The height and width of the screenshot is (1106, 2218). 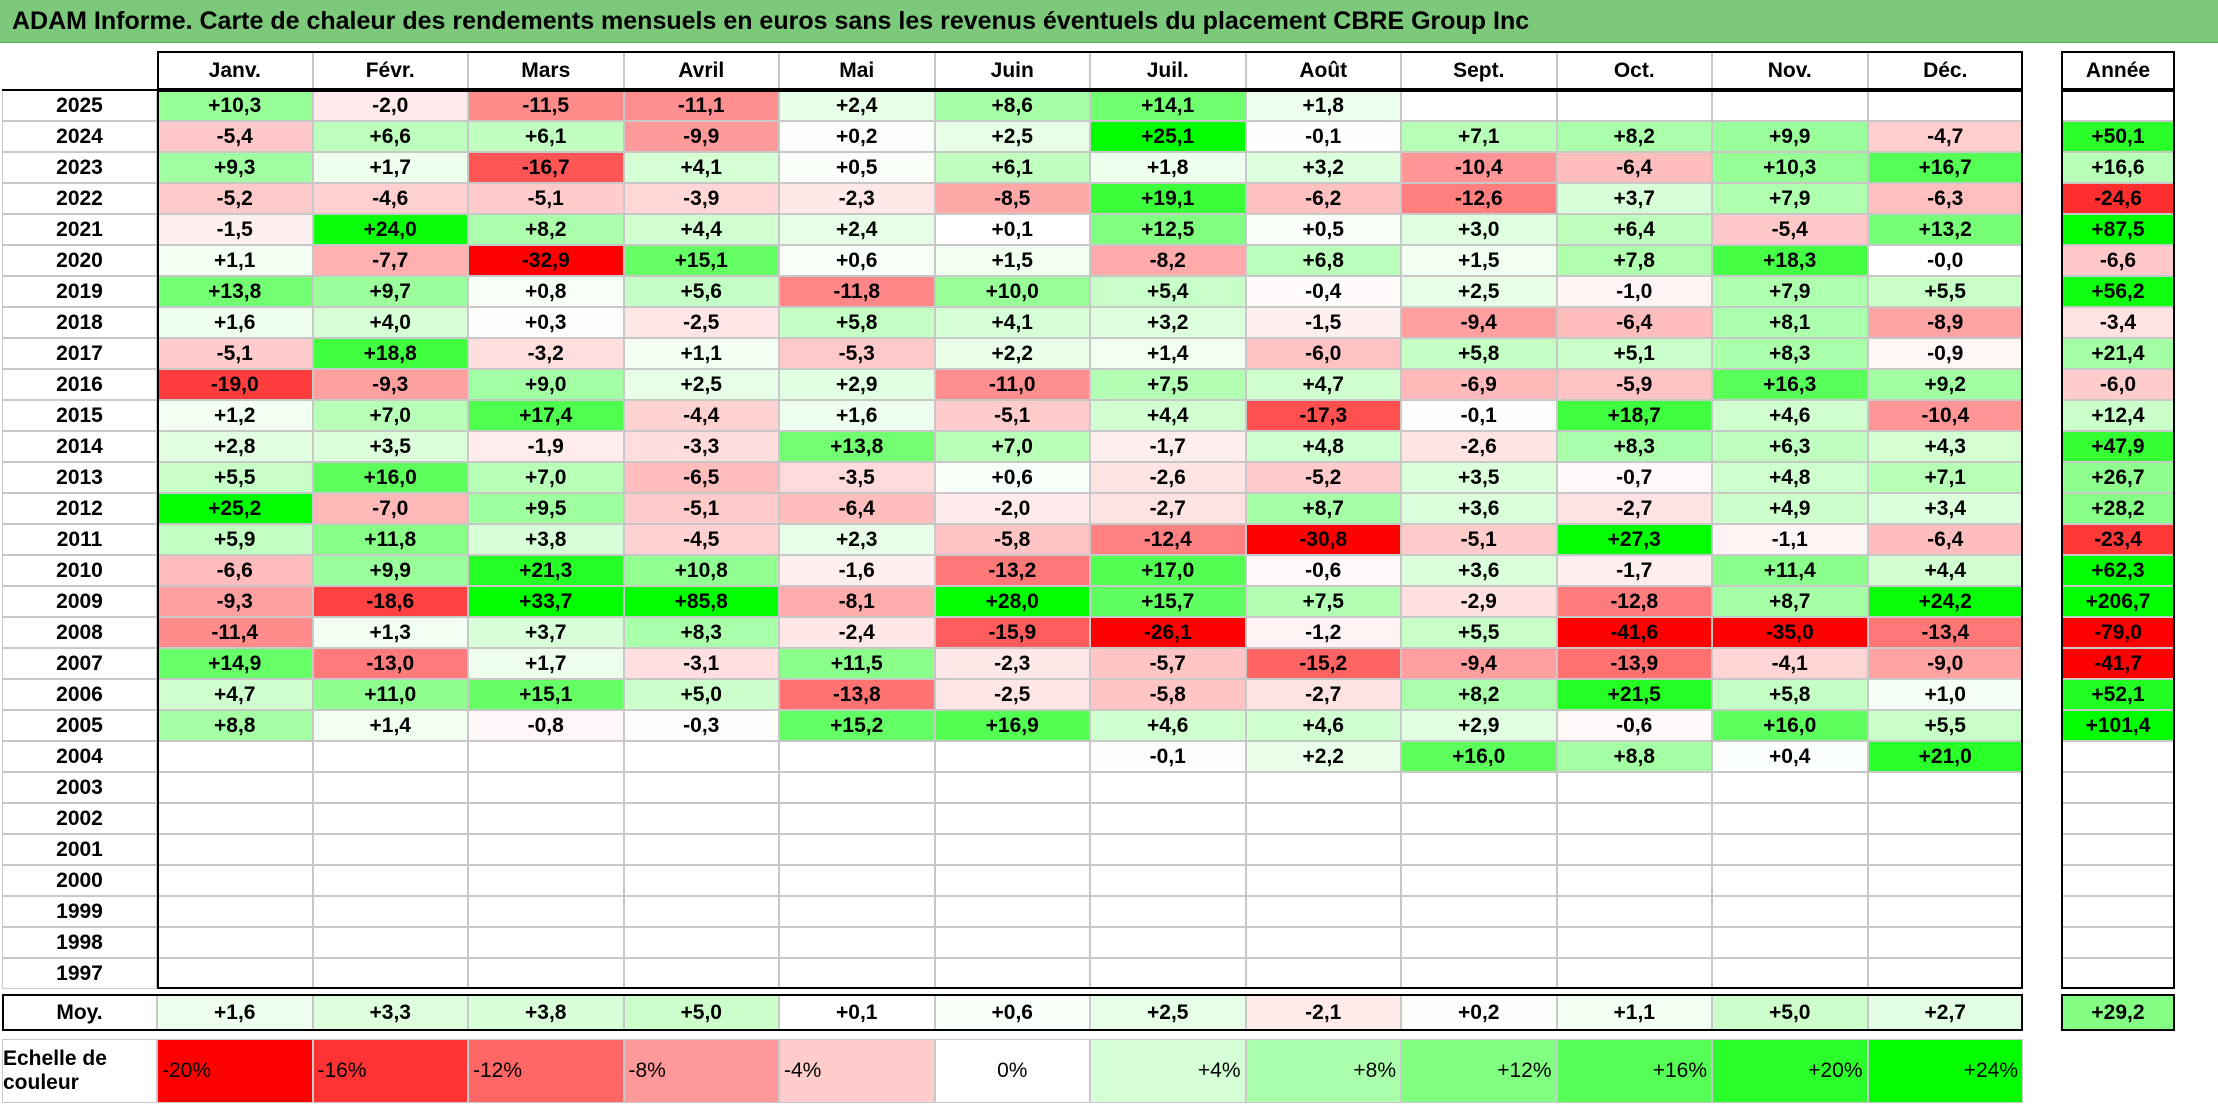 What do you see at coordinates (79, 291) in the screenshot?
I see `year-label: 2019` at bounding box center [79, 291].